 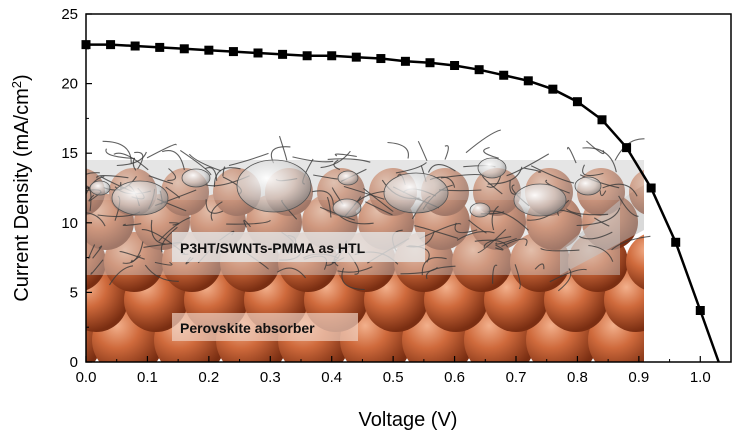 I want to click on x-axis: 0.0 0.1 0.2 0.3 0.4 0.5 0.6 0.7 0.8 0.9 1.0, so click(x=404, y=371).